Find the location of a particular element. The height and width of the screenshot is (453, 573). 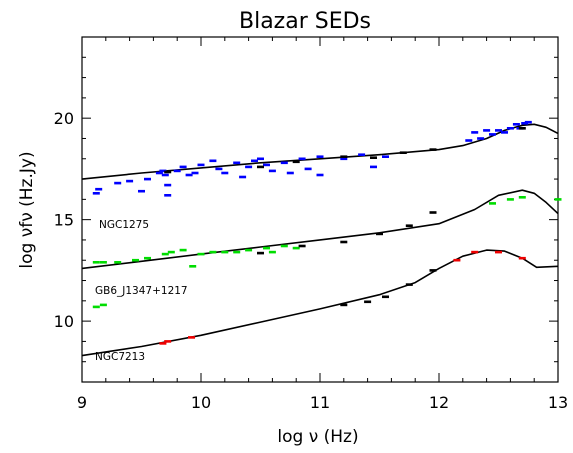

x-tick-label: 10 is located at coordinates (201, 402).